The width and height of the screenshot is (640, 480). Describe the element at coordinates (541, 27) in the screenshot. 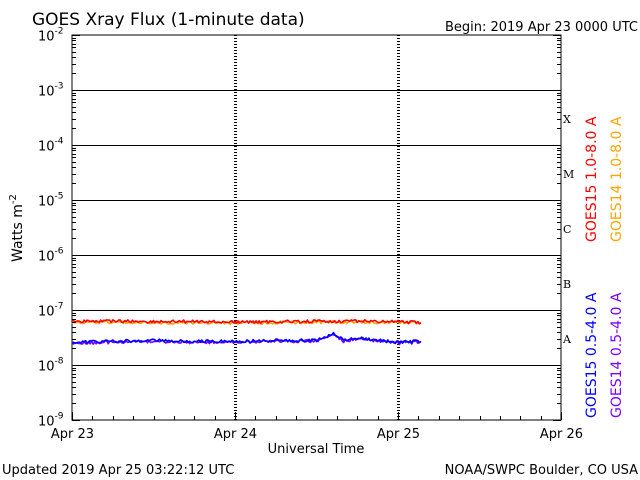

I see `begin-time-label: Begin: 2019 Apr 23 0000 UTC` at that location.